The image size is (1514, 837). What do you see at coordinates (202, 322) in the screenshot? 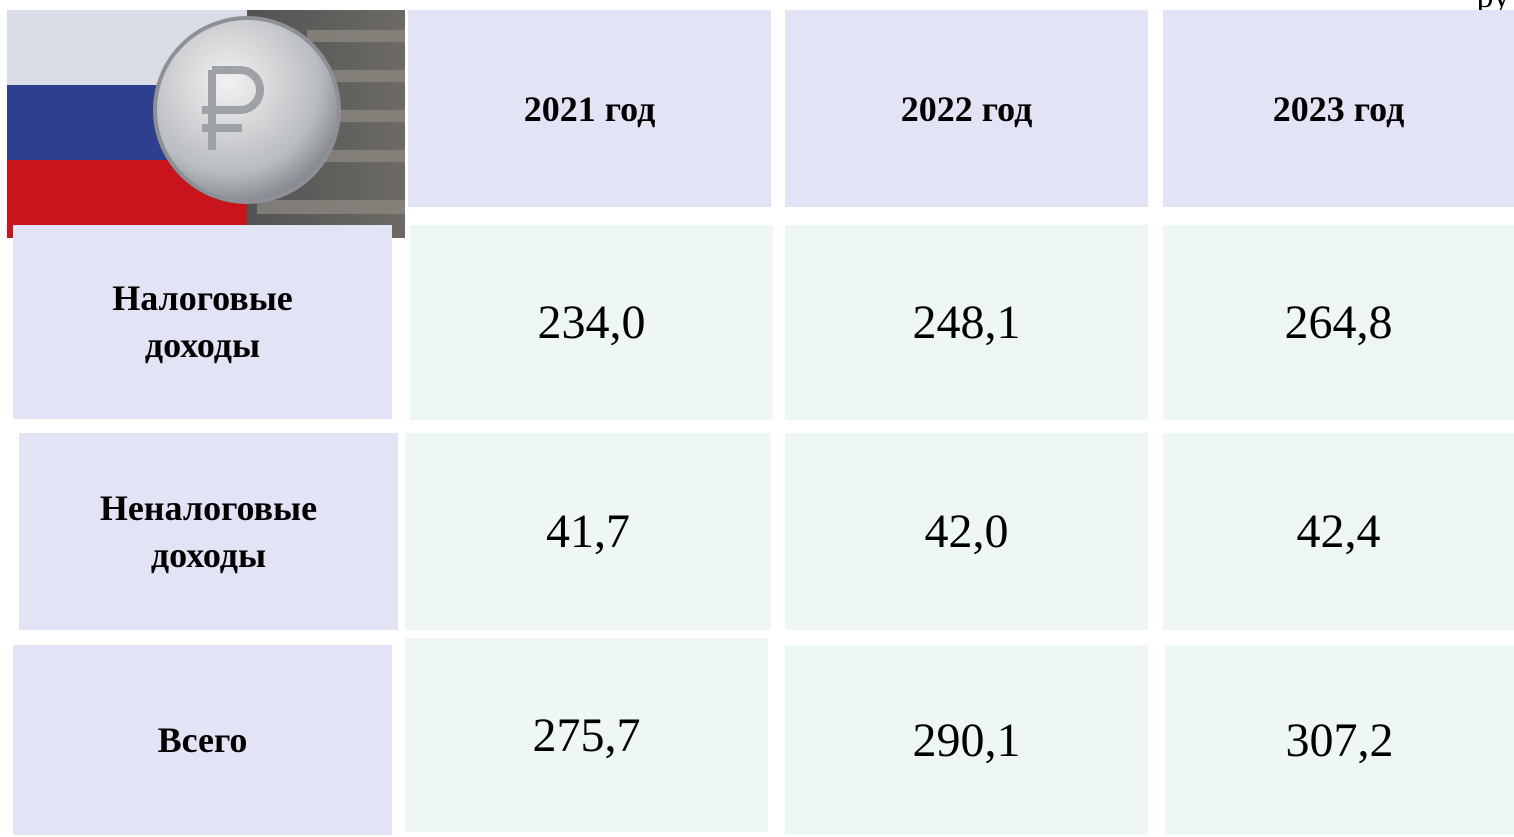
I see `row-label: Налоговые доходы` at bounding box center [202, 322].